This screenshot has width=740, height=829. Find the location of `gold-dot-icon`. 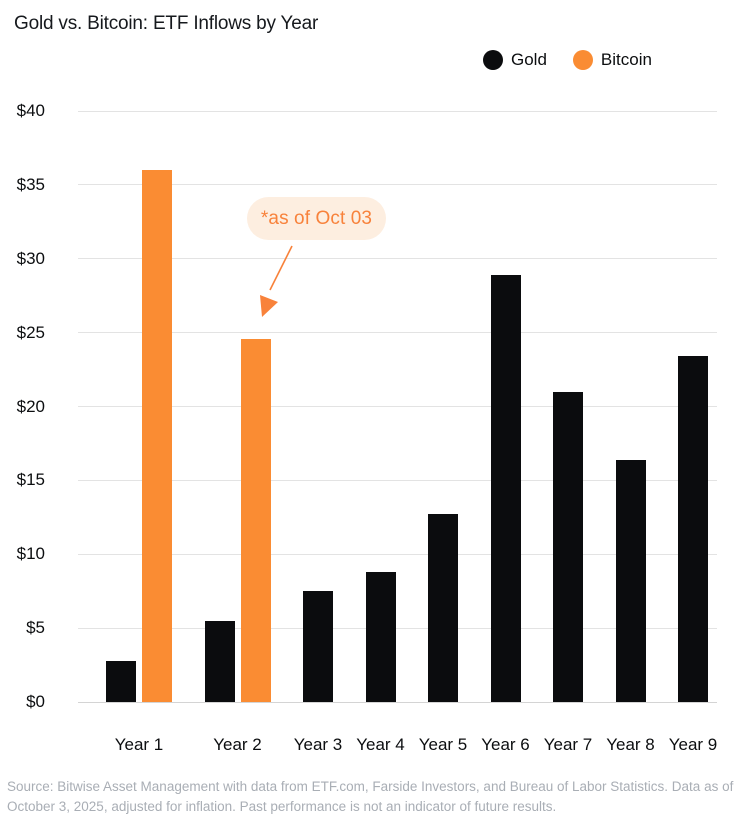

gold-dot-icon is located at coordinates (493, 60).